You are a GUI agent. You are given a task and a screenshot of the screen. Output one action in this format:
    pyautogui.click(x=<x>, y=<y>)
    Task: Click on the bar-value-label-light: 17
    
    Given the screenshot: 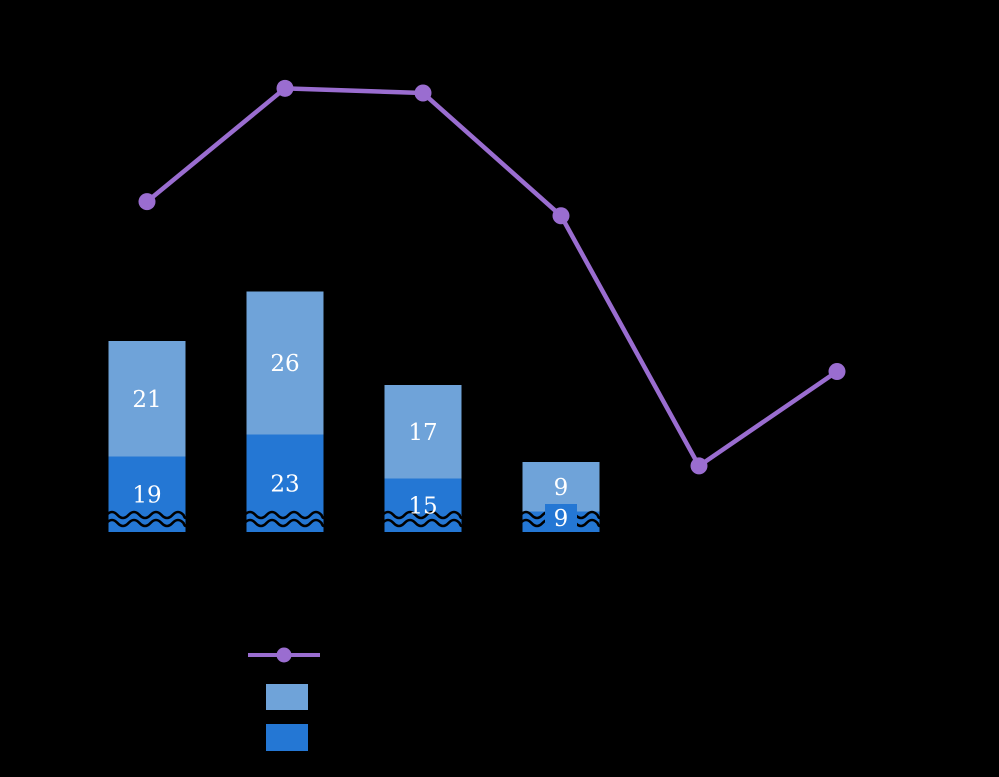 What is the action you would take?
    pyautogui.click(x=422, y=433)
    